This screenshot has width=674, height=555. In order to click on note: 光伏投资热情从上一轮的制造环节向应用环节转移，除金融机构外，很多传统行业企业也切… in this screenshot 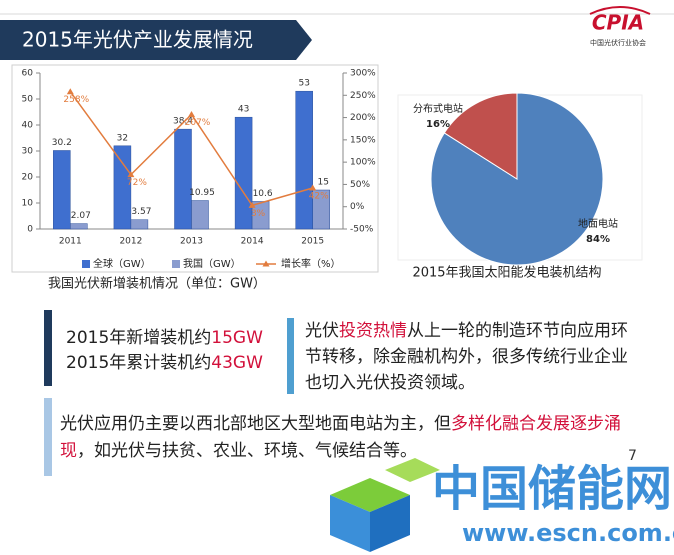, I will do `click(470, 357)`.